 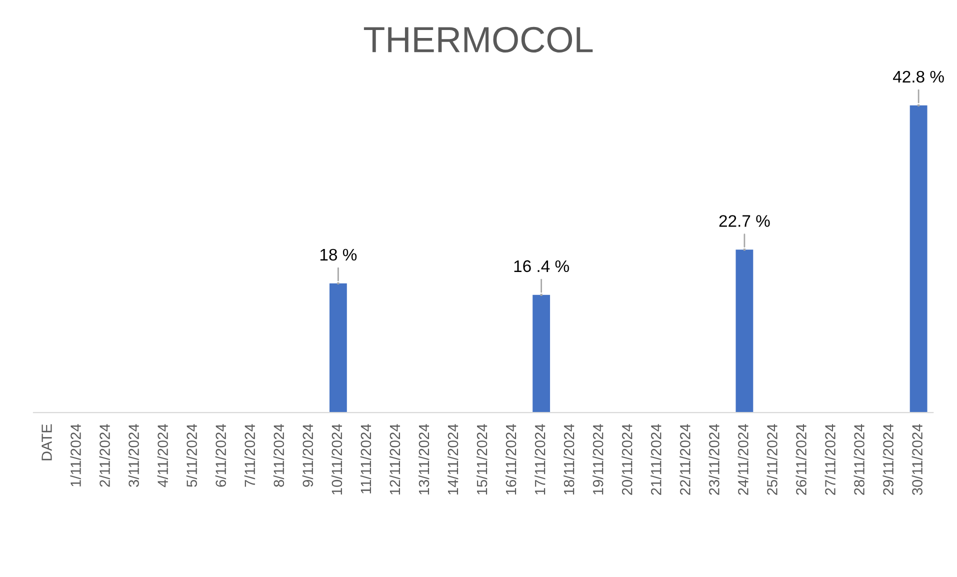 What do you see at coordinates (685, 459) in the screenshot?
I see `x-tick-label: 22/11/2024` at bounding box center [685, 459].